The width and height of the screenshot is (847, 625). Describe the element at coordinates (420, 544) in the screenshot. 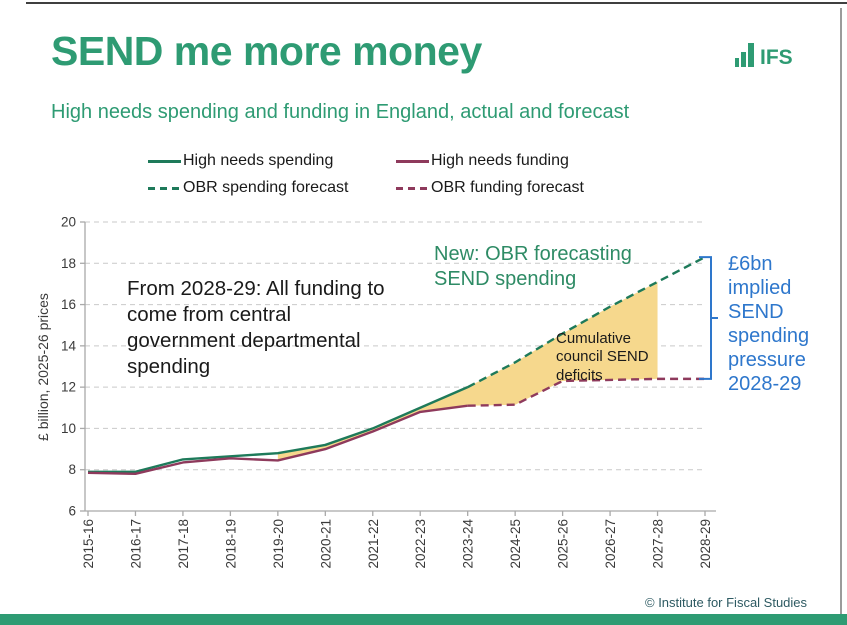

I see `x-tick-label: 2022-23` at that location.